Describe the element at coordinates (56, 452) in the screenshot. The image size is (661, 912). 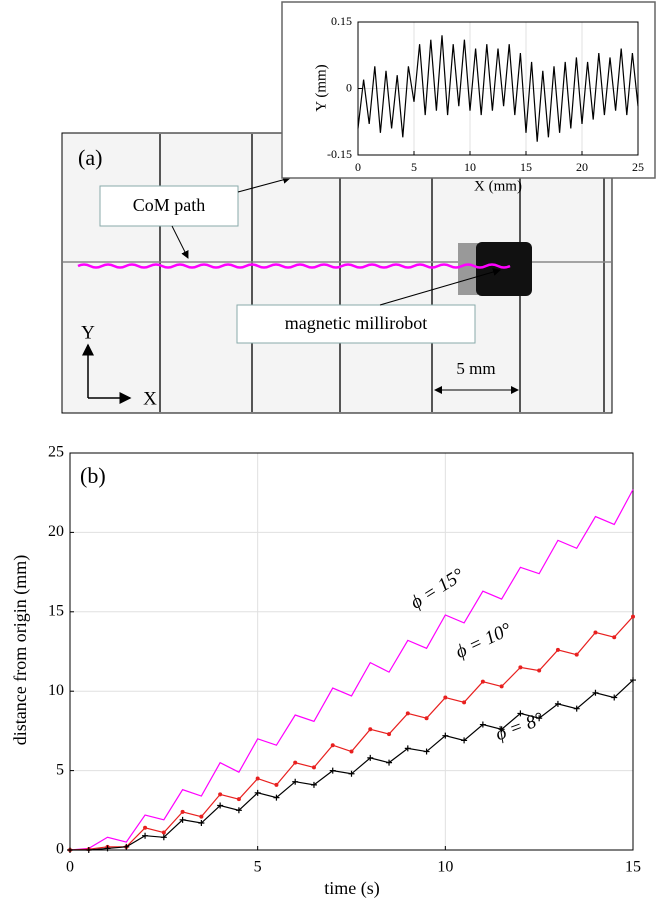
I see `y-tick-label: 25` at that location.